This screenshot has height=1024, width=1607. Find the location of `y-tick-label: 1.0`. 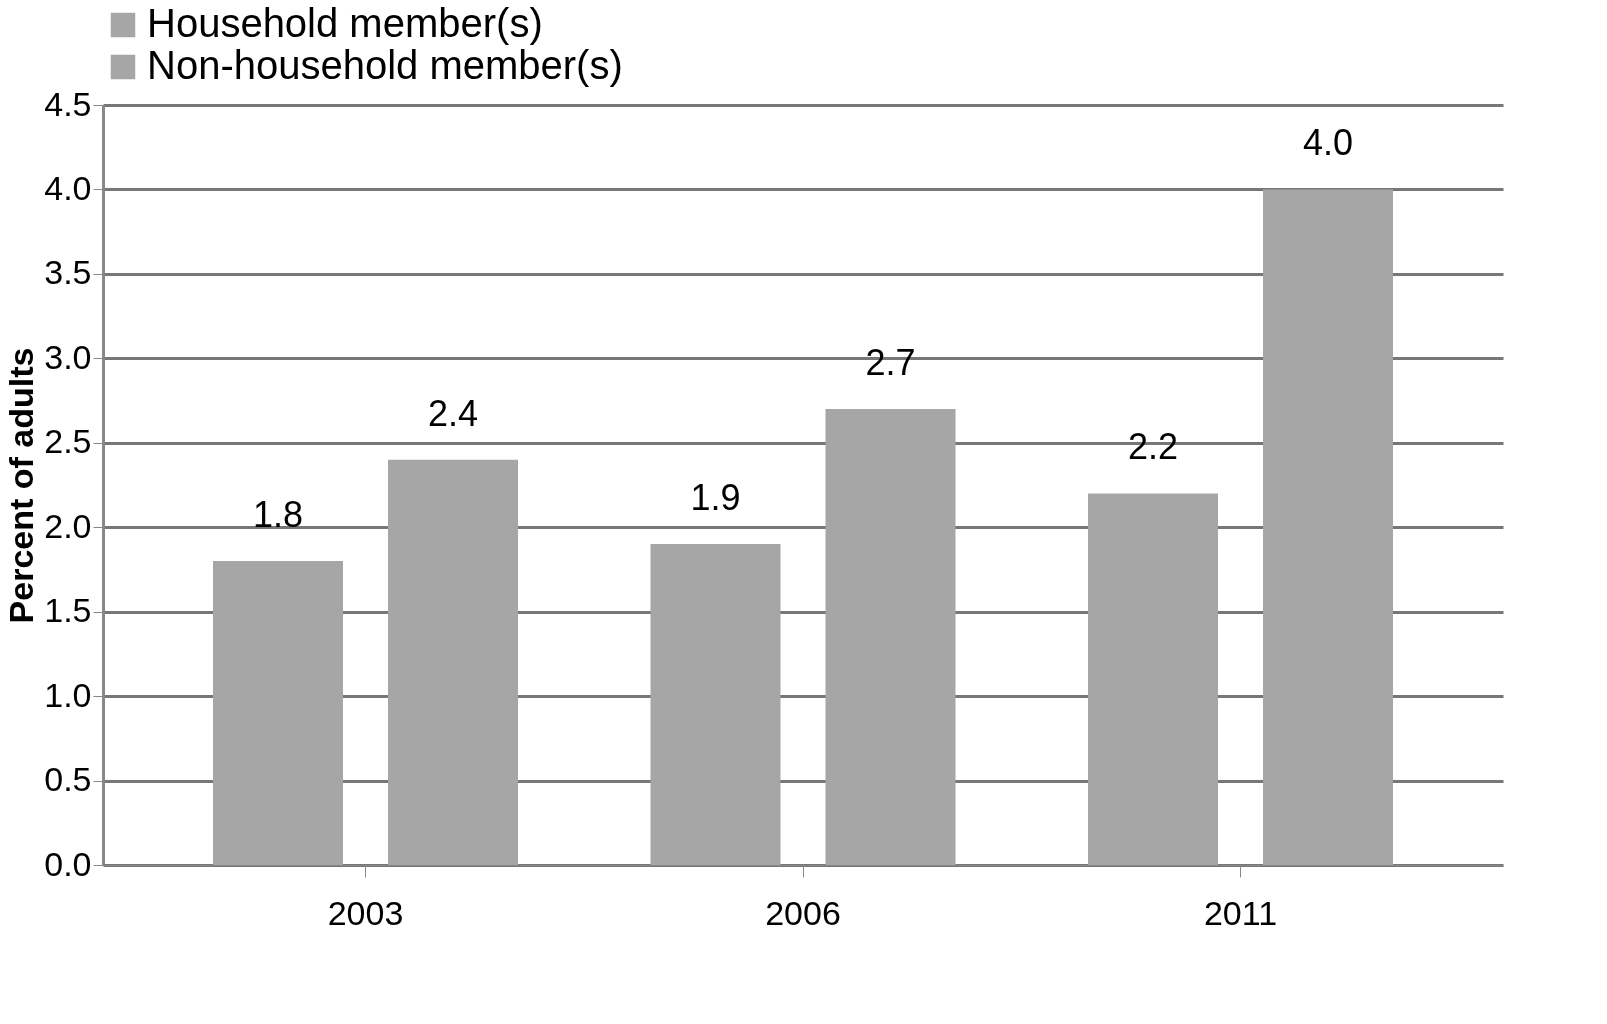

y-tick-label: 1.0 is located at coordinates (68, 694).